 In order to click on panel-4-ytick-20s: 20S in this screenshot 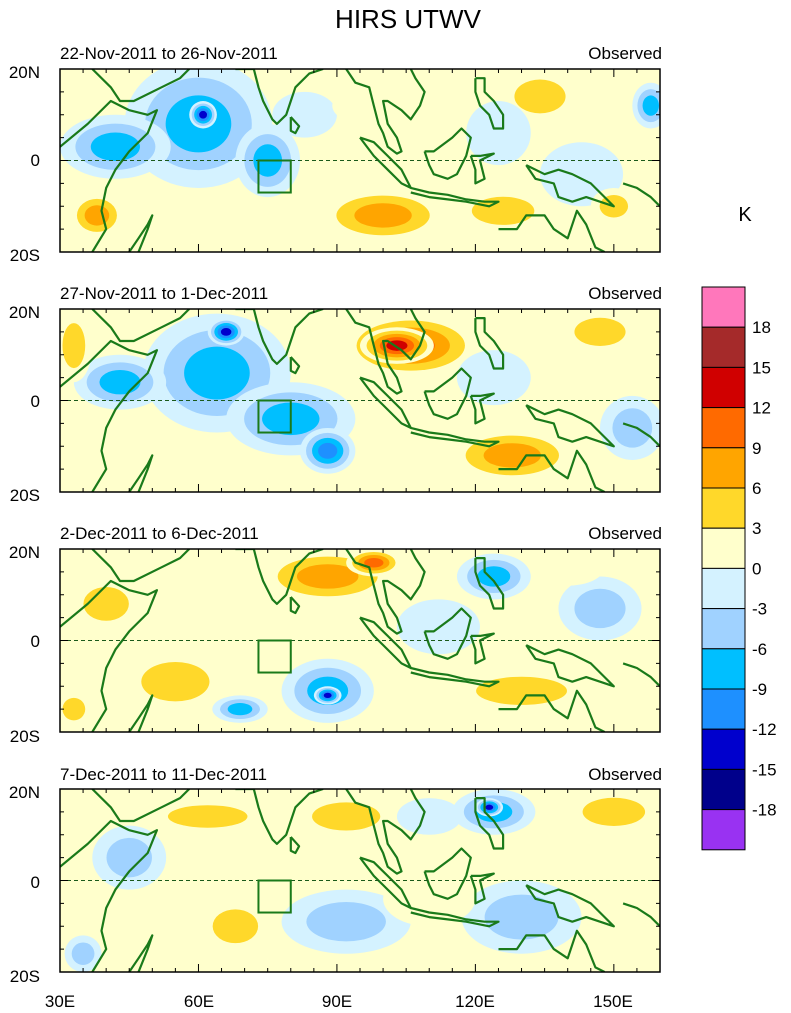, I will do `click(25, 976)`.